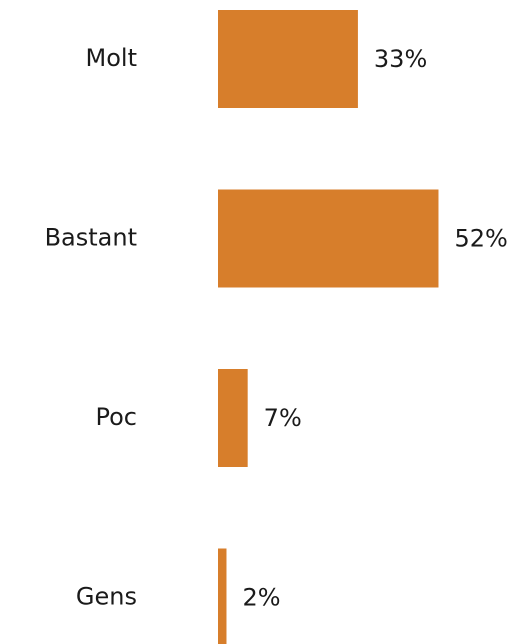 The image size is (524, 644). What do you see at coordinates (283, 418) in the screenshot?
I see `value-label: 7%` at bounding box center [283, 418].